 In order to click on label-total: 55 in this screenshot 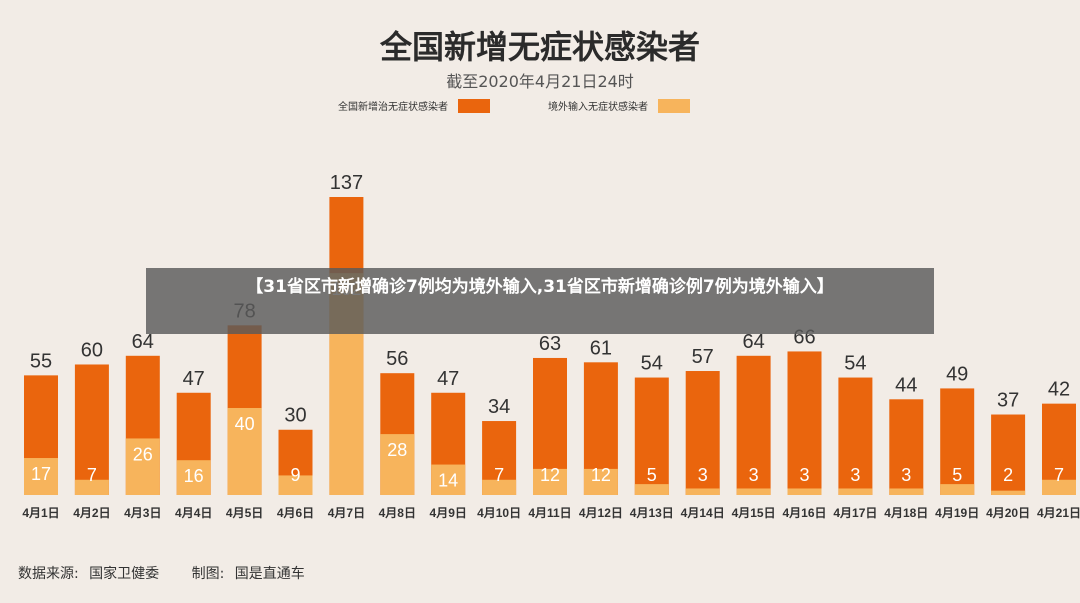, I will do `click(41, 361)`.